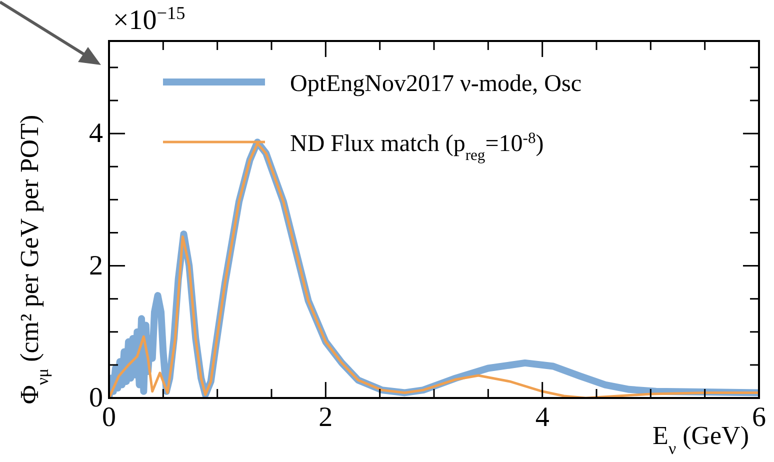 The image size is (774, 462). What do you see at coordinates (700, 439) in the screenshot?
I see `x-axis-title: E$_{ν}$ (GeV)` at bounding box center [700, 439].